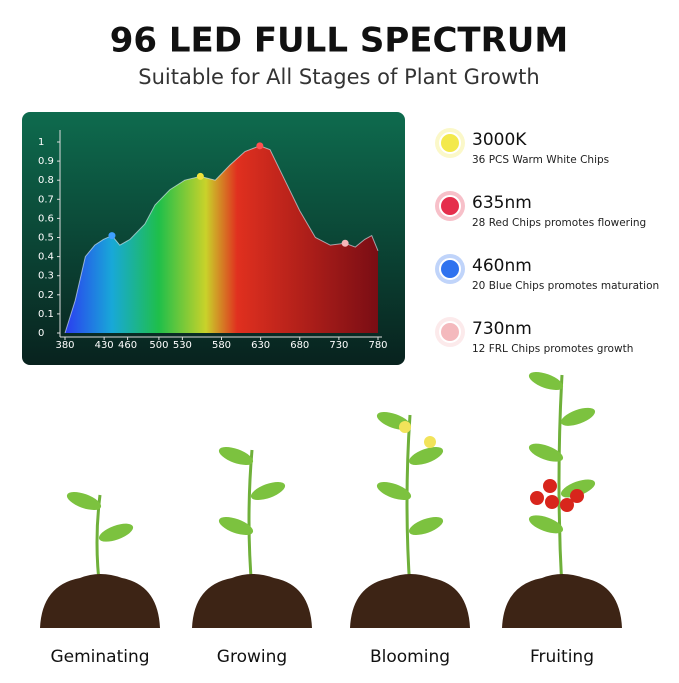  What do you see at coordinates (502, 329) in the screenshot?
I see `led-title: 730nm` at bounding box center [502, 329].